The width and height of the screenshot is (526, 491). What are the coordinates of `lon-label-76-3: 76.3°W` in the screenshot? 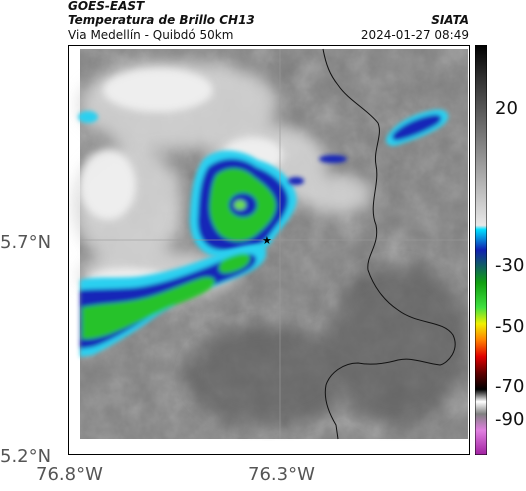 It's located at (281, 474).